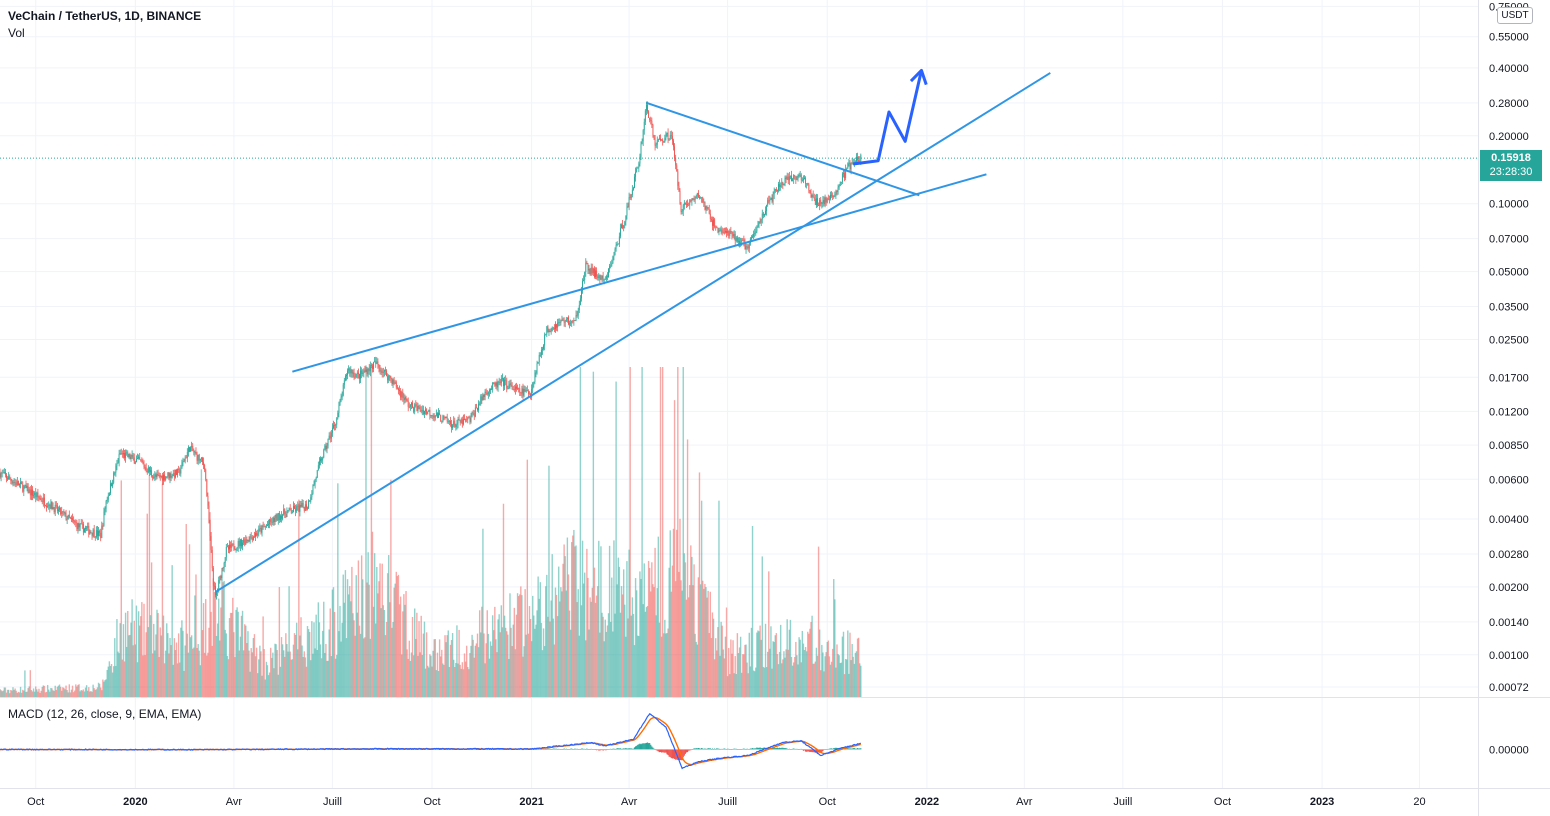  What do you see at coordinates (1511, 172) in the screenshot?
I see `bar-countdown: 23:28:30` at bounding box center [1511, 172].